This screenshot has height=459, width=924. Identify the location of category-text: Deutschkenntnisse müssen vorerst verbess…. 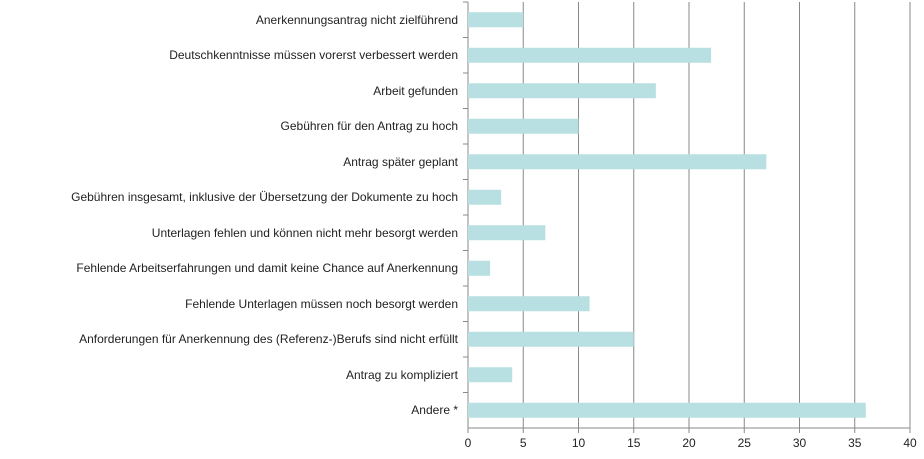
(313, 55).